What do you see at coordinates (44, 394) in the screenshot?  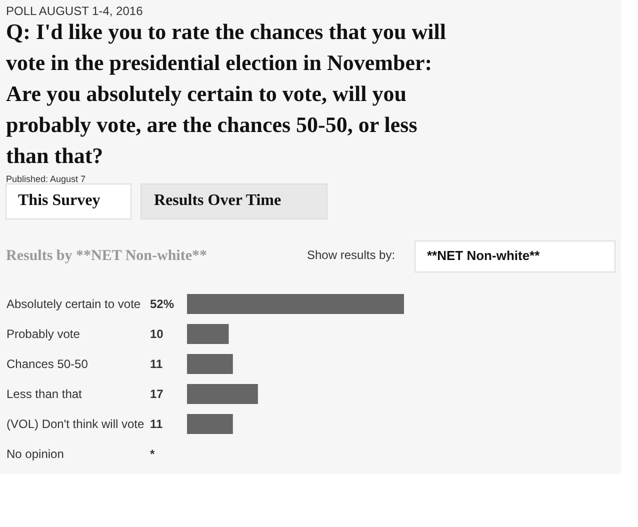 I see `y-tick-label: Less than that` at bounding box center [44, 394].